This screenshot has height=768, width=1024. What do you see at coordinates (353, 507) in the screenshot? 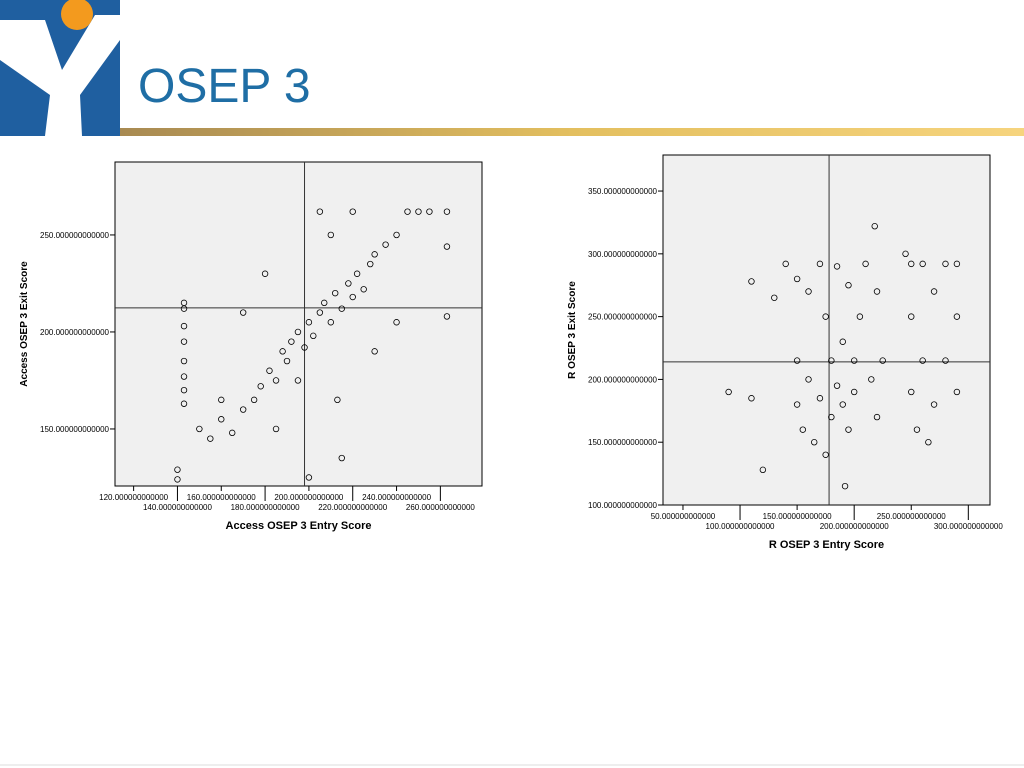
I see `x-tick-label: 220.000000000000` at bounding box center [353, 507].